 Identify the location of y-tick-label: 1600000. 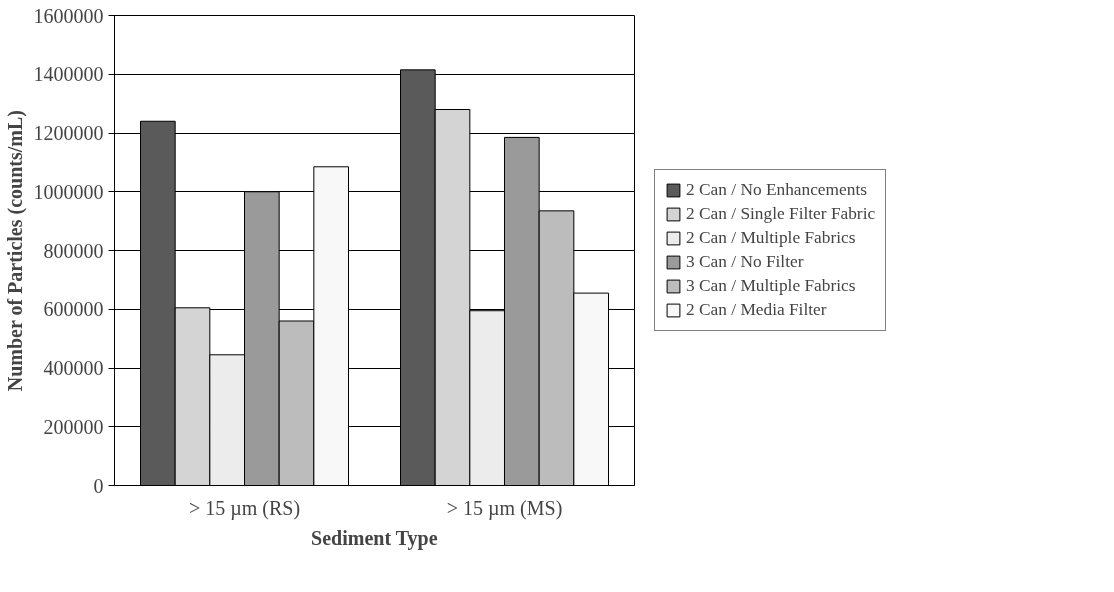
(68, 15).